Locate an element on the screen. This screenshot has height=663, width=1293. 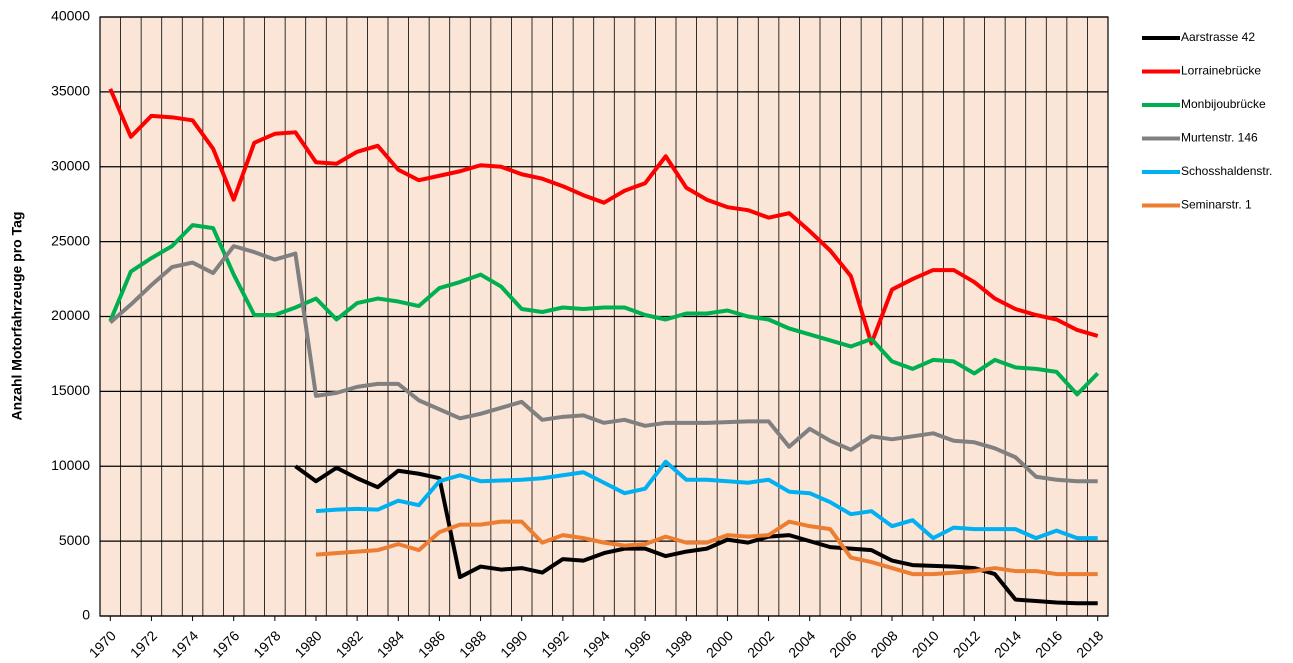
y-tick-label: 15000 is located at coordinates (70, 390).